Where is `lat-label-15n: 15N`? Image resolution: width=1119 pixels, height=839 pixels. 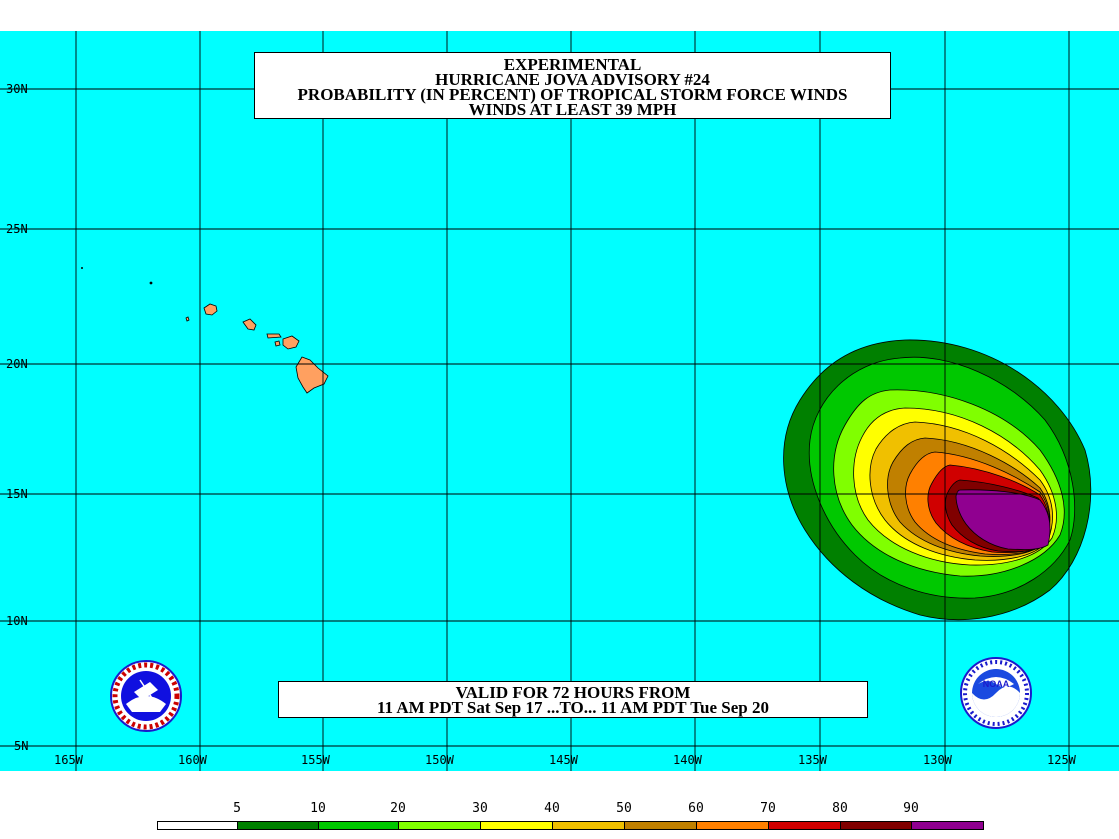
lat-label-15n: 15N is located at coordinates (17, 494).